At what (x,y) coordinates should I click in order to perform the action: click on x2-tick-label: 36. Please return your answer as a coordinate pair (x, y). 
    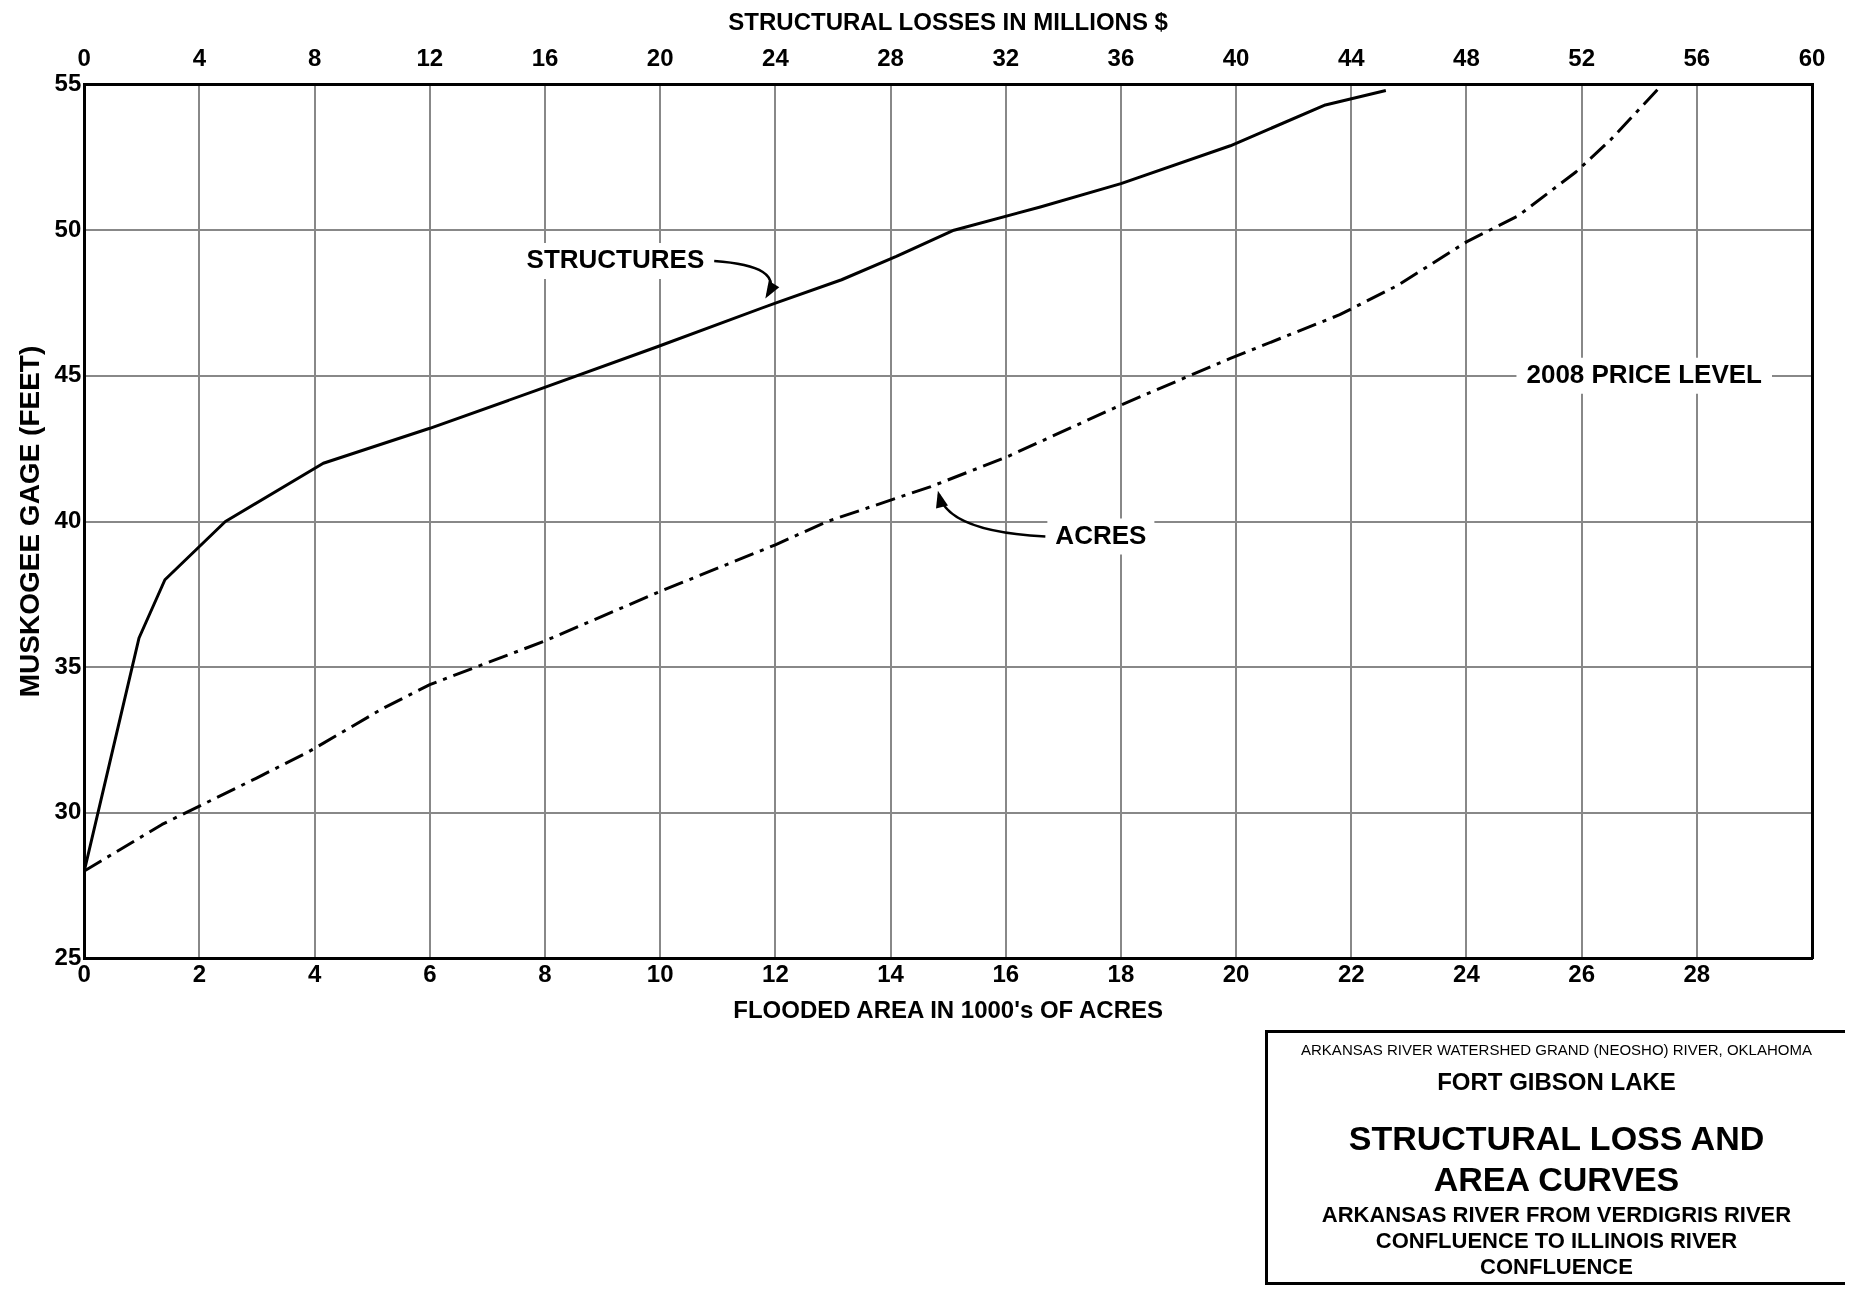
    Looking at the image, I should click on (1121, 57).